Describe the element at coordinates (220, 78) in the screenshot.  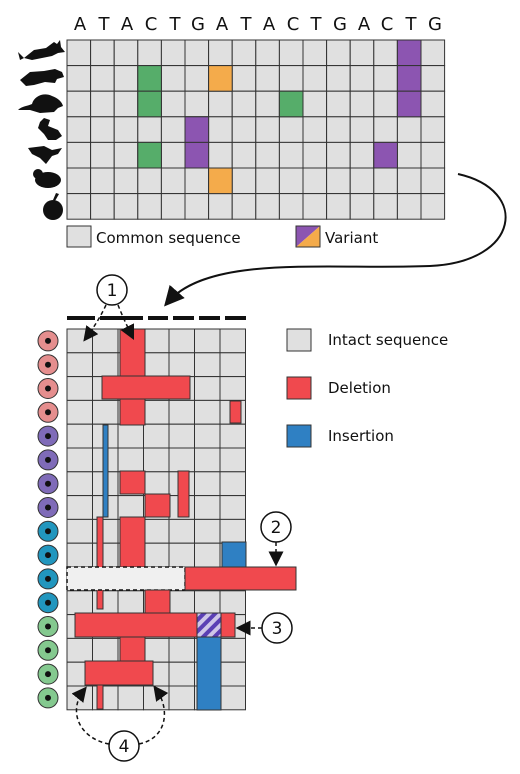
I see `variant-orange-cell` at that location.